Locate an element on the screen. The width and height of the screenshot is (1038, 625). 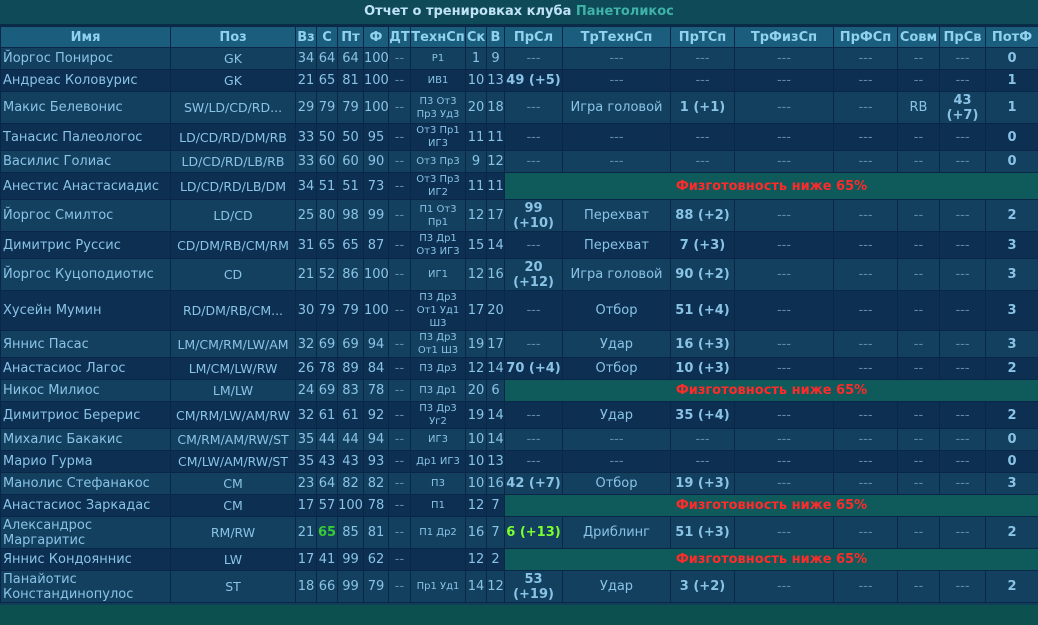
potential-cell: 99 is located at coordinates (350, 586).